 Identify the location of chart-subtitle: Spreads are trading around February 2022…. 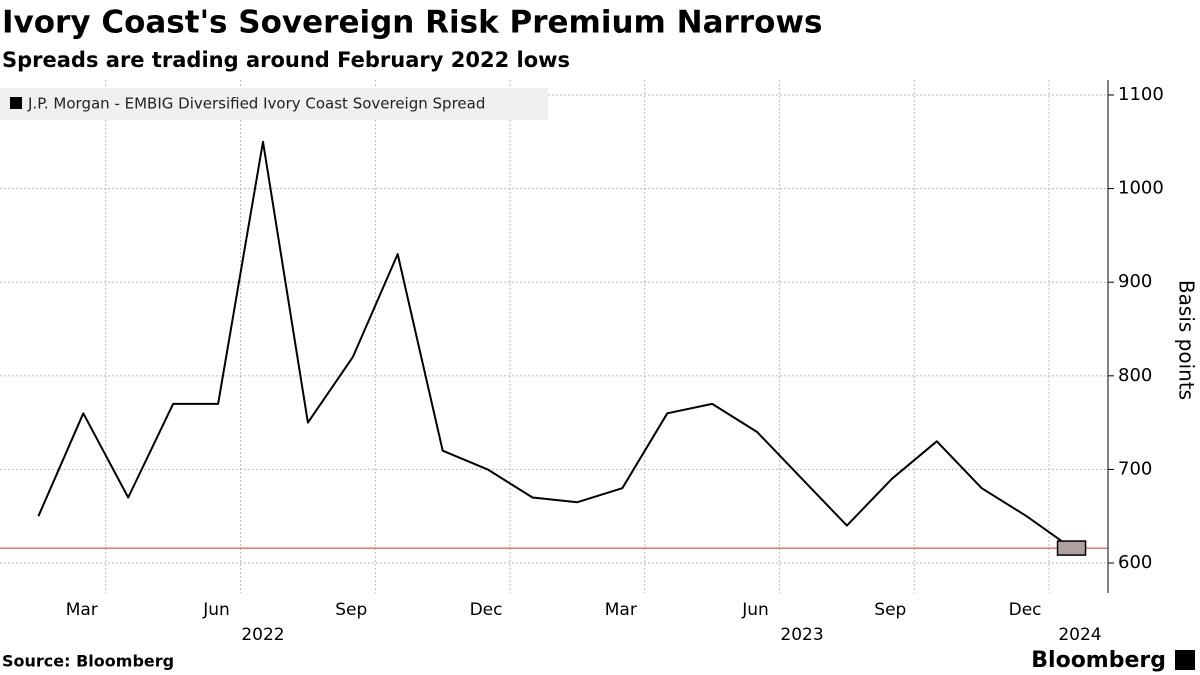
(286, 60).